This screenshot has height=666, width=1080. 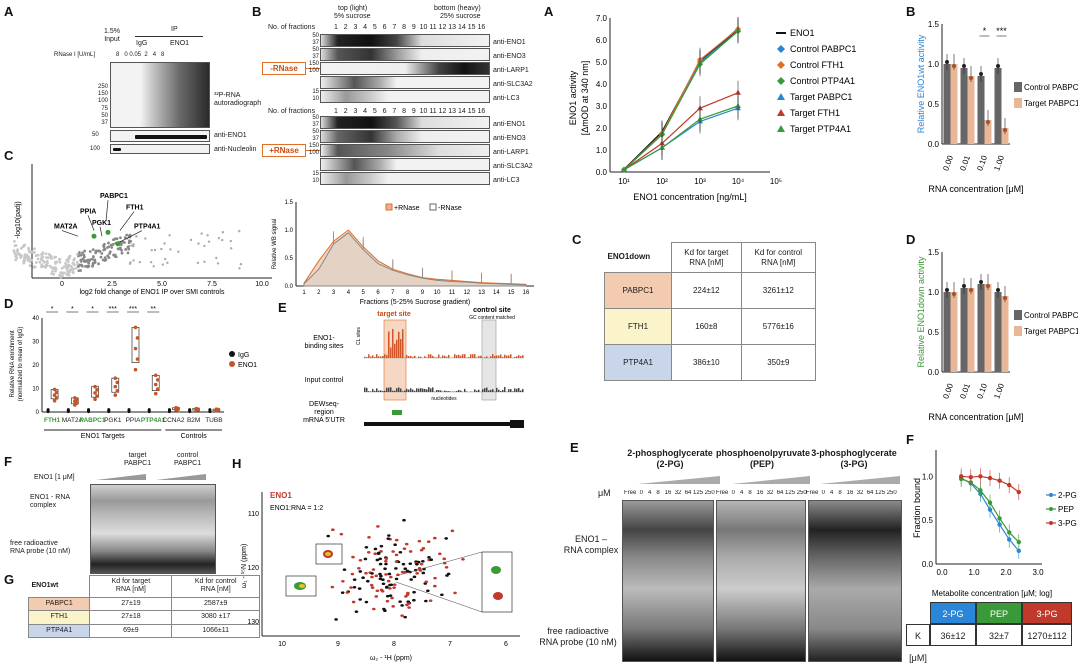 What do you see at coordinates (681, 100) in the screenshot?
I see `series-line-Control PTP4A1` at bounding box center [681, 100].